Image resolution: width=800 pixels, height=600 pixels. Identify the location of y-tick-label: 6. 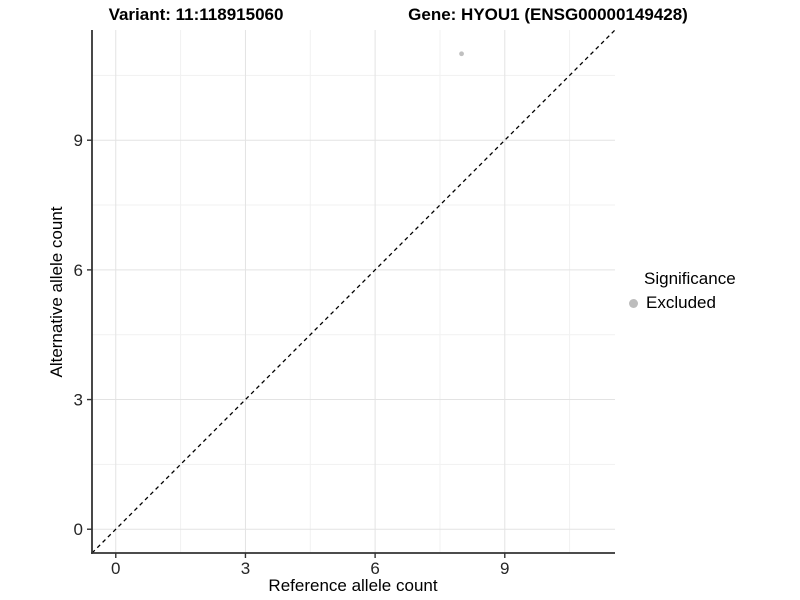
(78, 270).